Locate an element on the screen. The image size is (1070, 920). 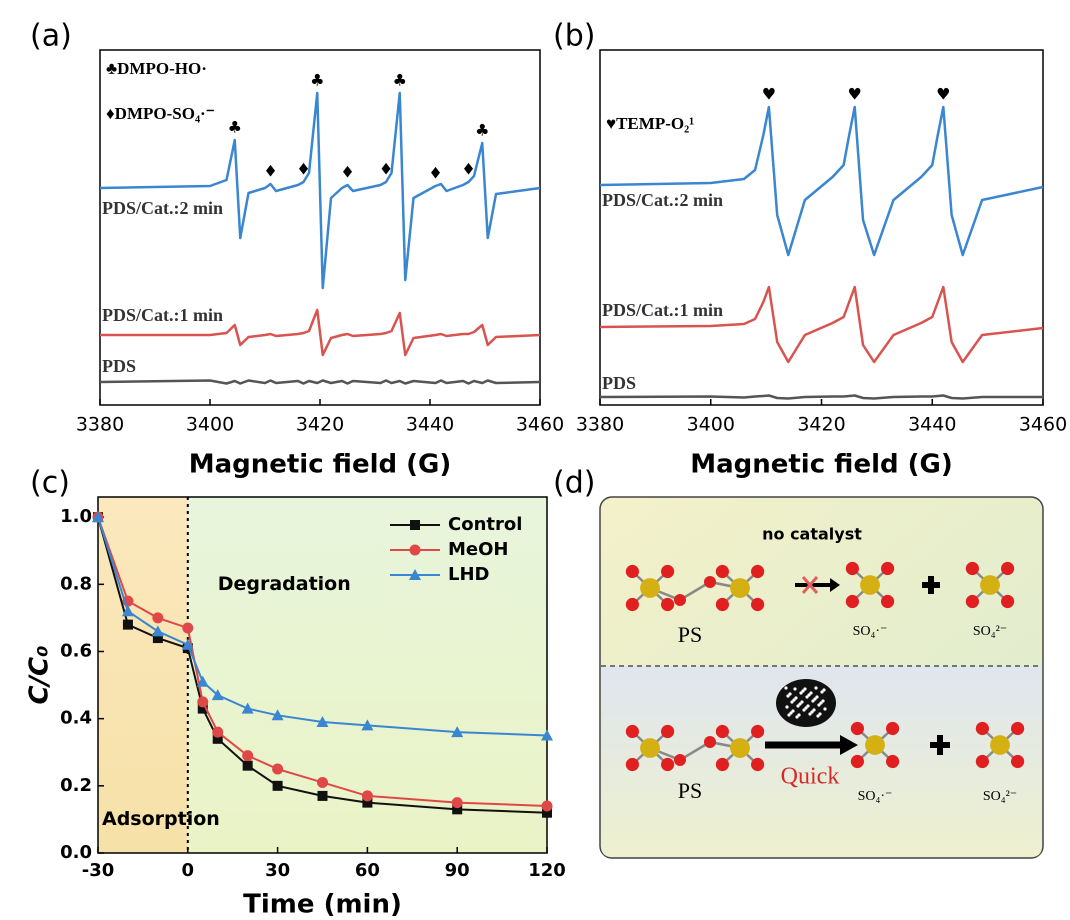
caption: Quick is located at coordinates (810, 777).